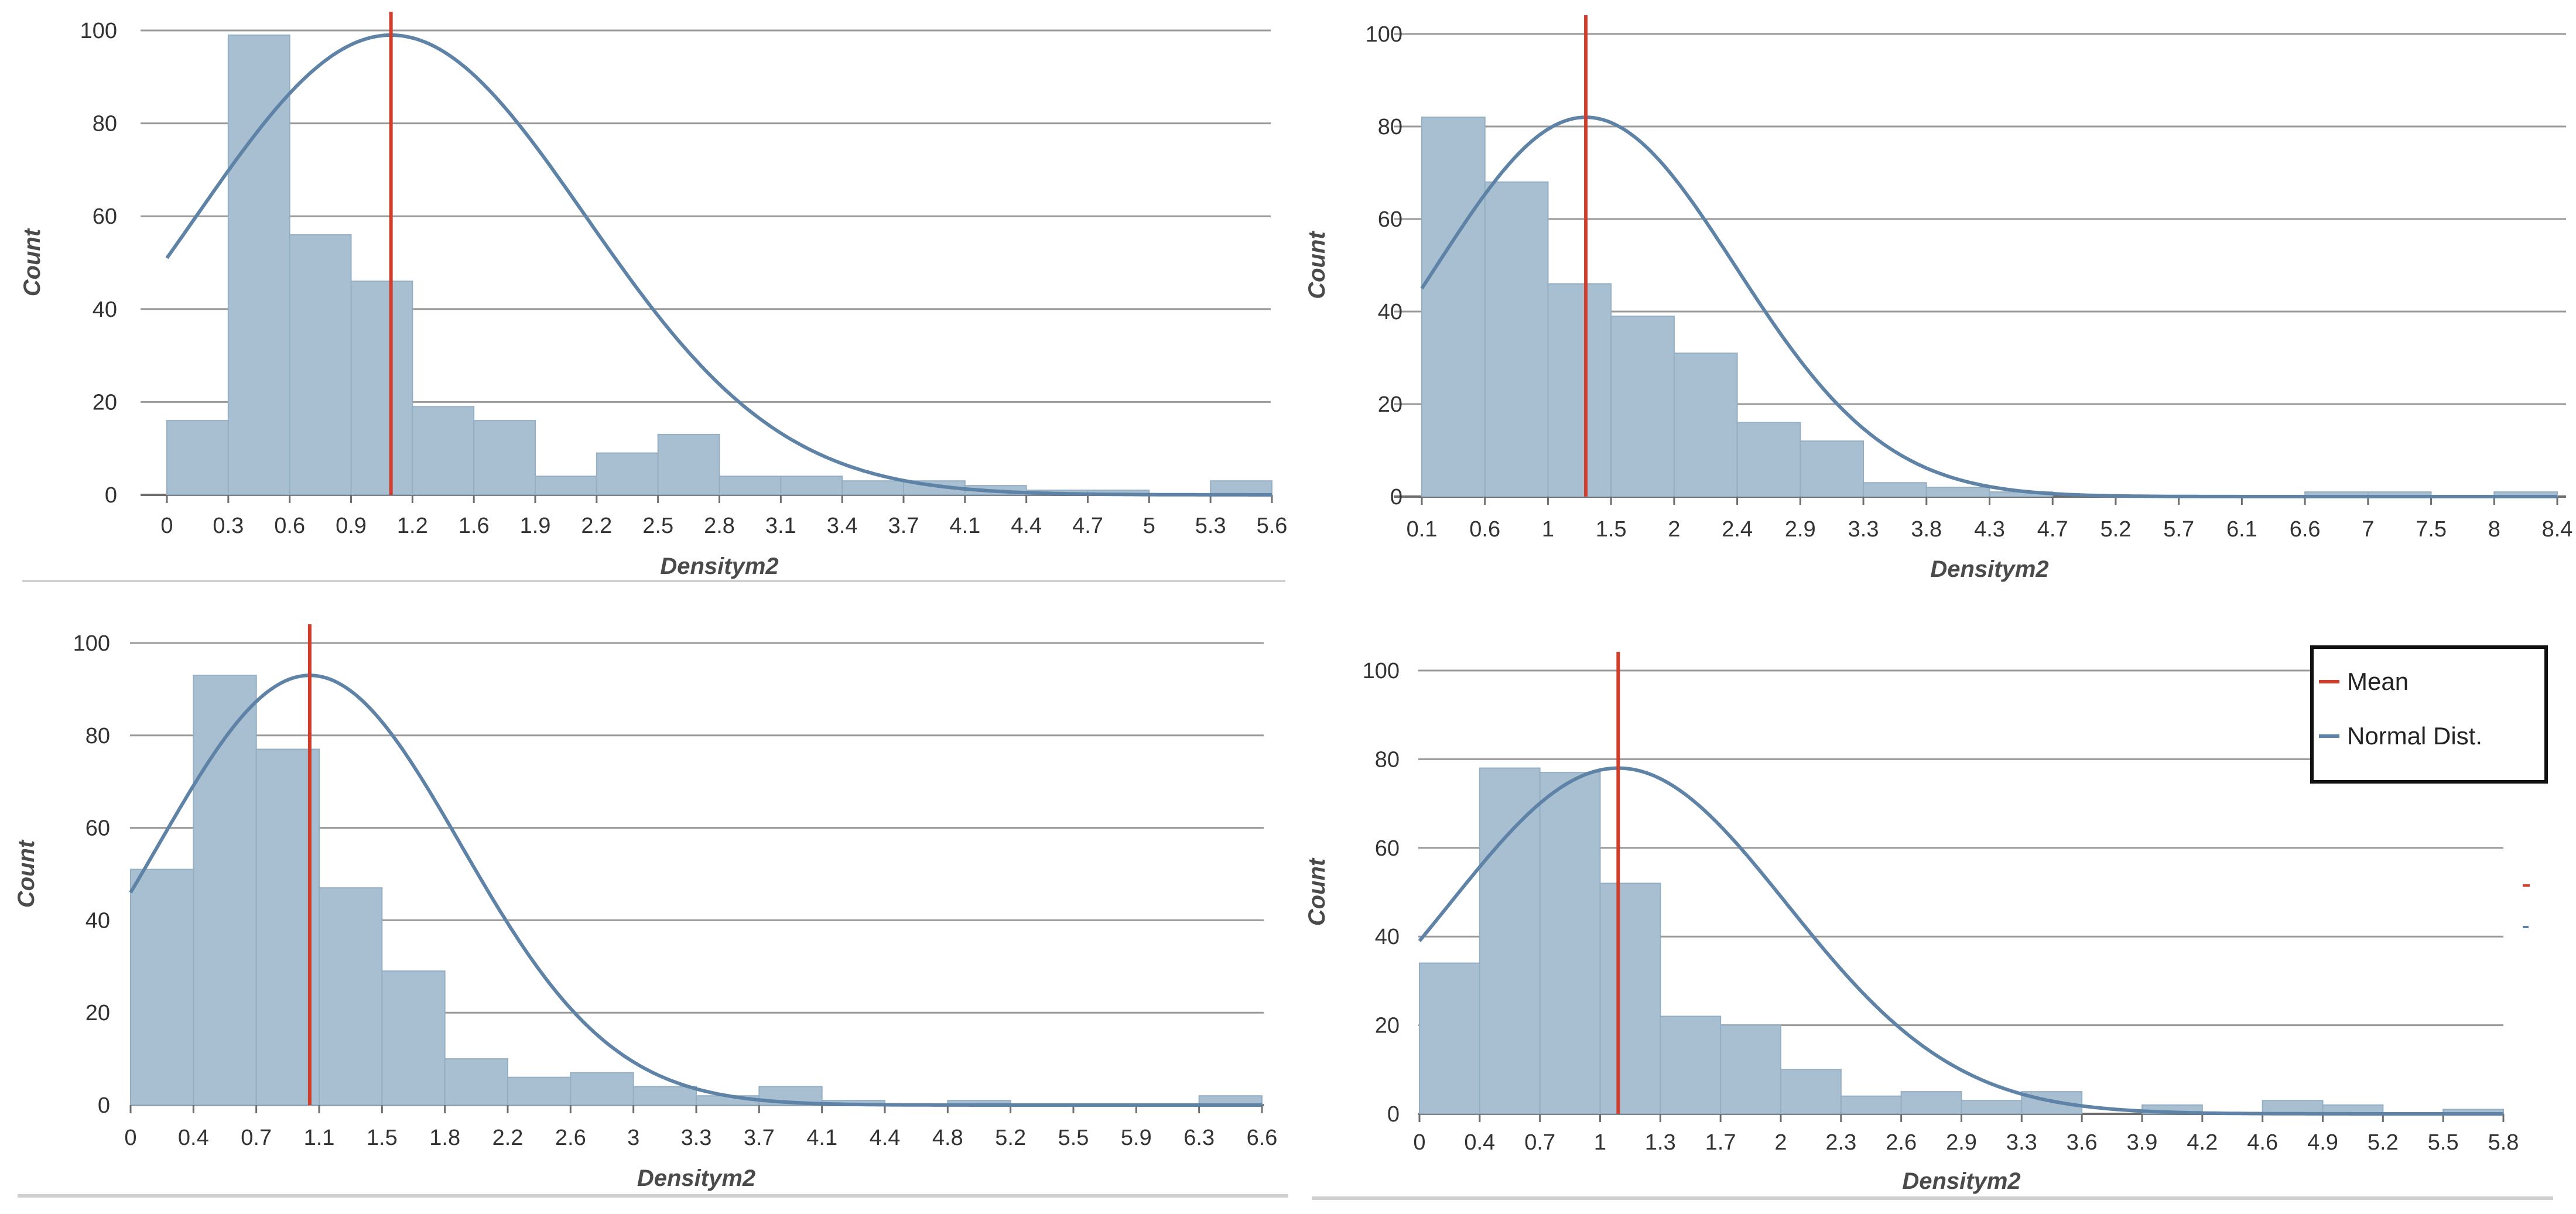 This screenshot has height=1214, width=2576. I want to click on x-tick-label: 4.1, so click(821, 1138).